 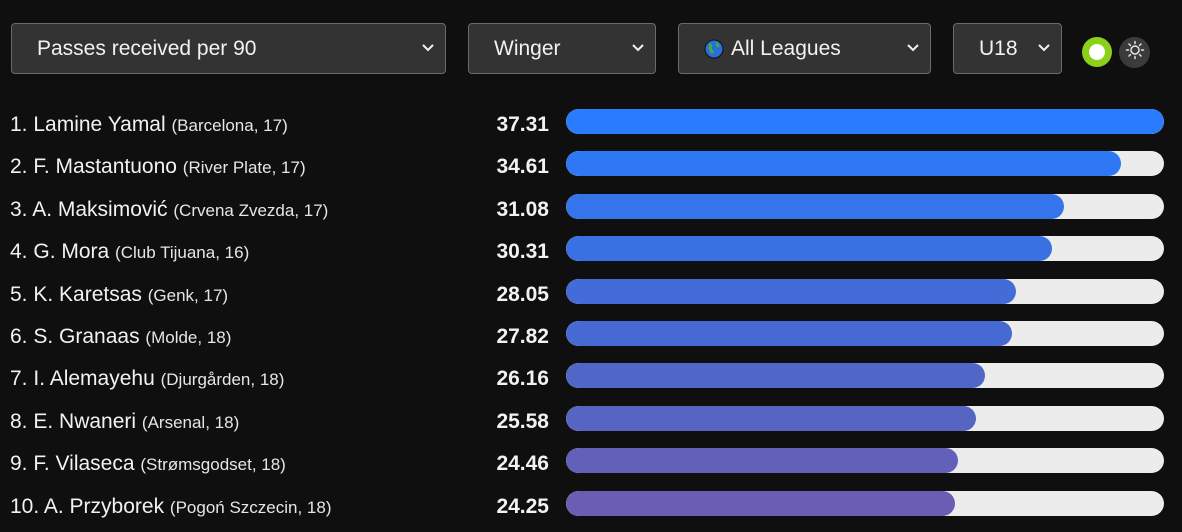 I want to click on list-item: 5. K. Karetsas (Genk, 17) 28.05, so click(x=591, y=294).